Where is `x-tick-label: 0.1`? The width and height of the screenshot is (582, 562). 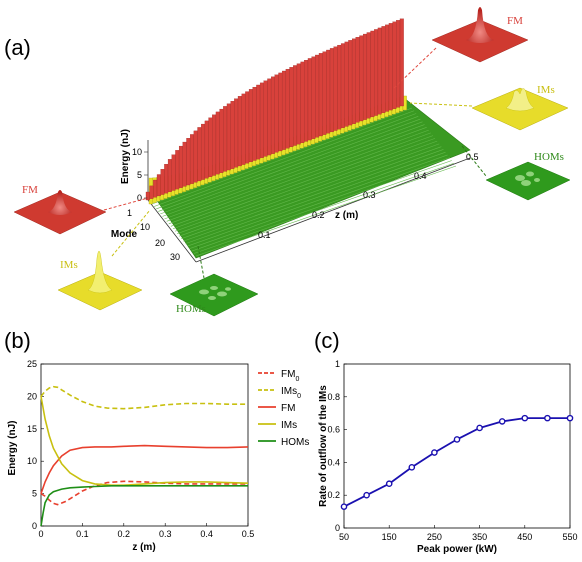
x-tick-label: 0.1 is located at coordinates (82, 534).